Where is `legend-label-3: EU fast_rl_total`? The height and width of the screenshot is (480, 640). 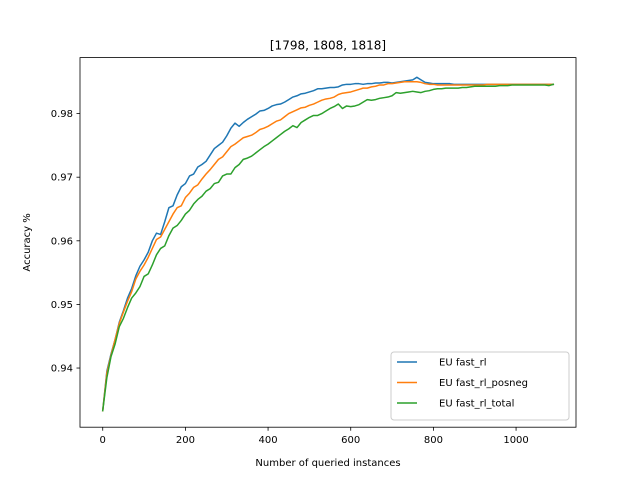
legend-label-3: EU fast_rl_total is located at coordinates (476, 404).